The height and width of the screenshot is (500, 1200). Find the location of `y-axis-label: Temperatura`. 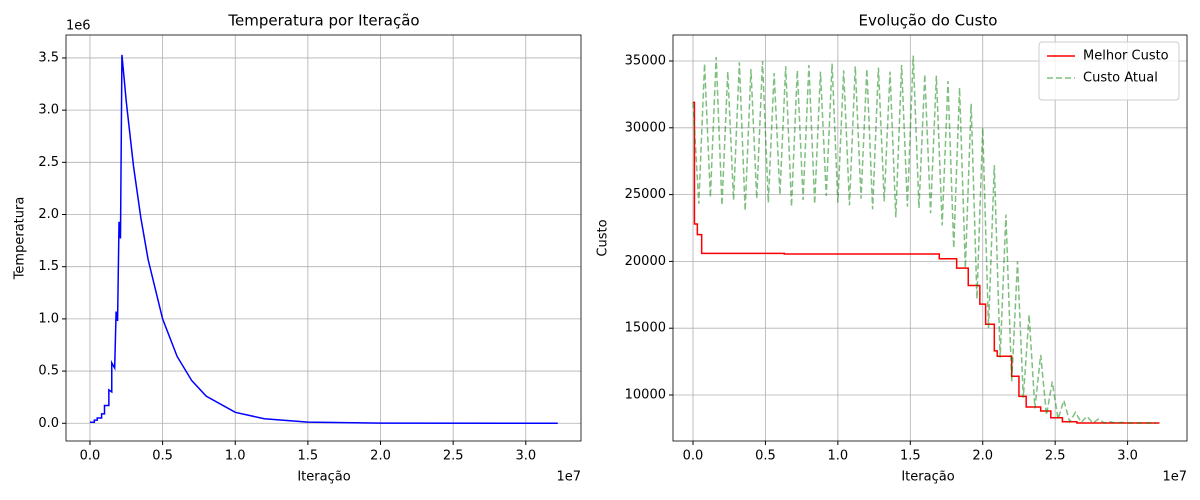

y-axis-label: Temperatura is located at coordinates (20, 239).